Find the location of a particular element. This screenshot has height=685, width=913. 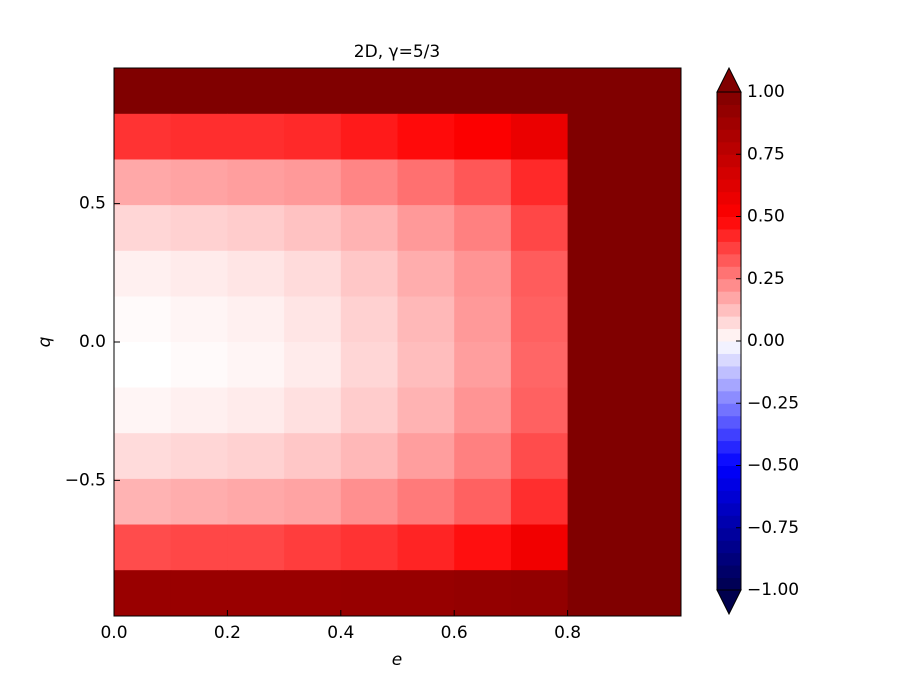

y-axis-label: q is located at coordinates (45, 341).